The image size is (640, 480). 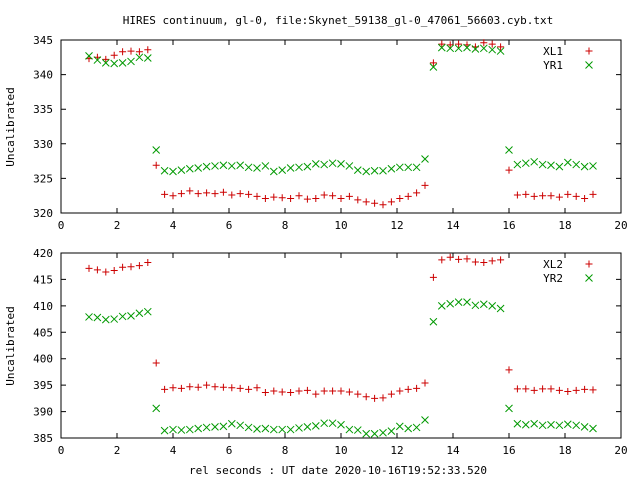 What do you see at coordinates (43, 359) in the screenshot?
I see `y-tick-label: 400` at bounding box center [43, 359].